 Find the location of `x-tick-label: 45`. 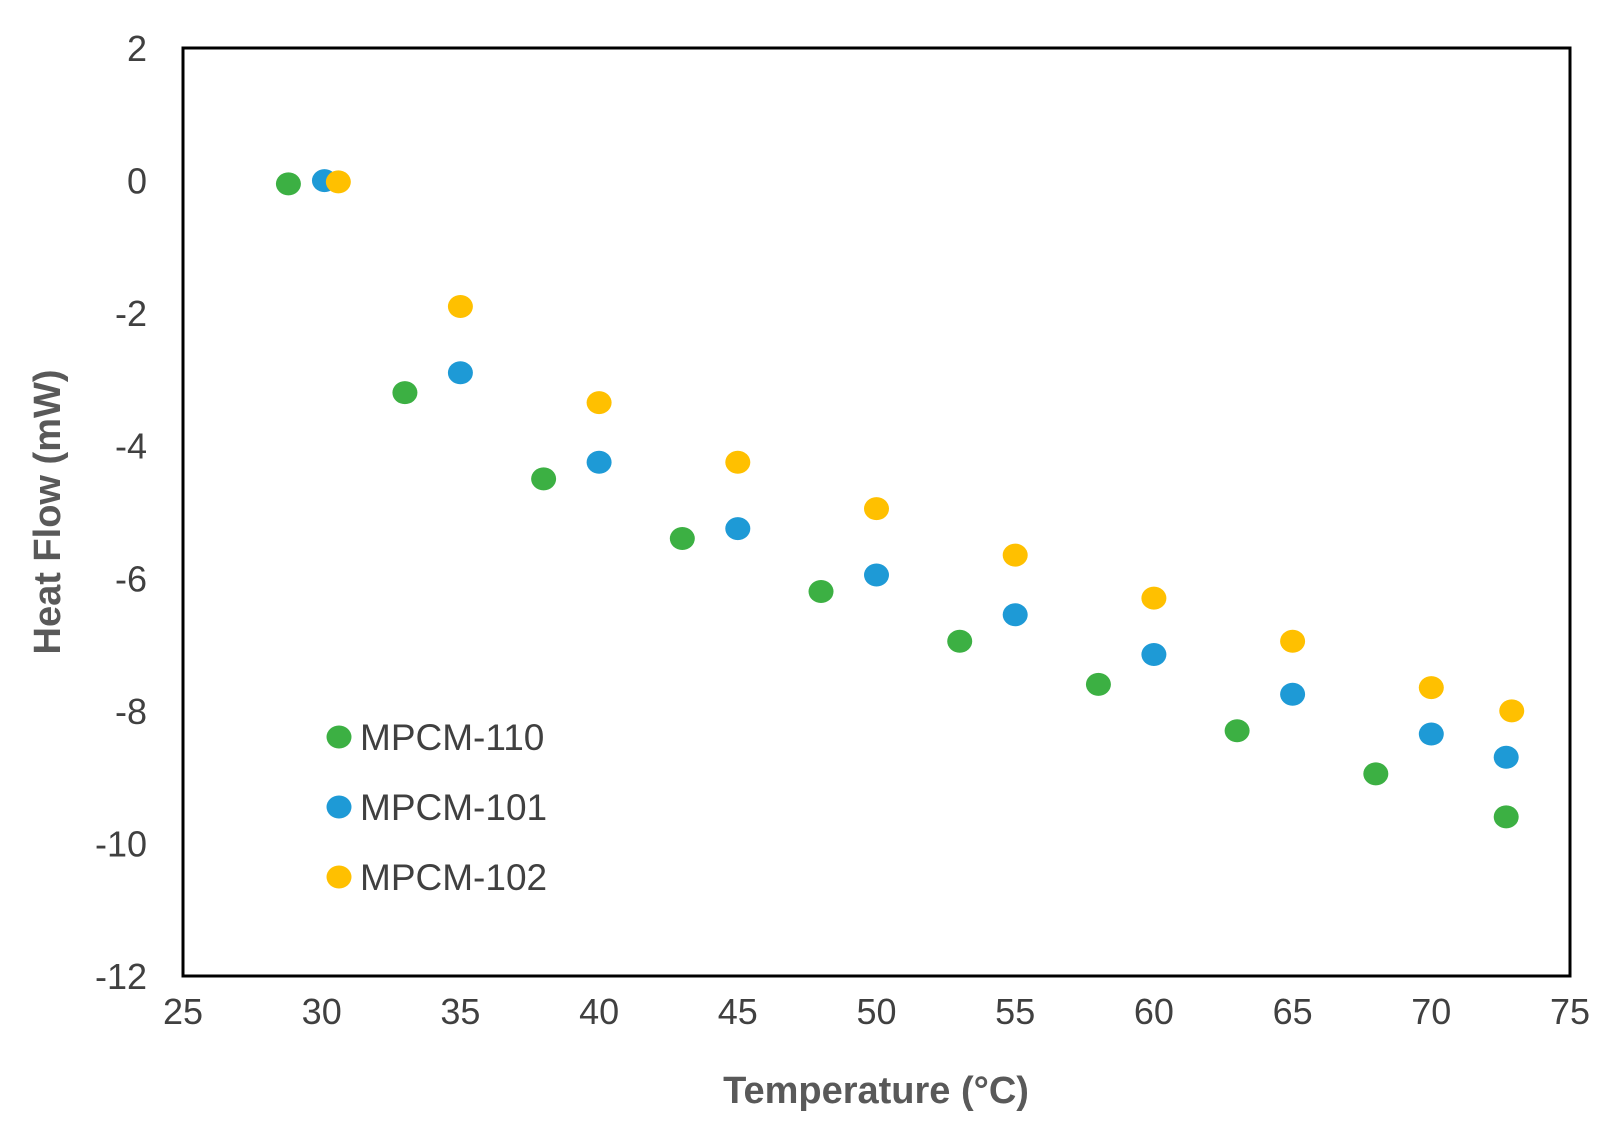

x-tick-label: 45 is located at coordinates (738, 1011).